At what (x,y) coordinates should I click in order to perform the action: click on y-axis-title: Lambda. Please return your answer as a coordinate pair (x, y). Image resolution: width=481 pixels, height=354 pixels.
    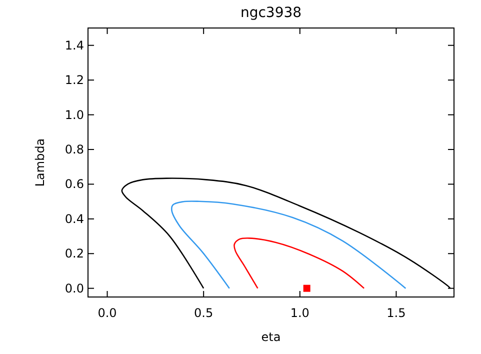
    Looking at the image, I should click on (40, 162).